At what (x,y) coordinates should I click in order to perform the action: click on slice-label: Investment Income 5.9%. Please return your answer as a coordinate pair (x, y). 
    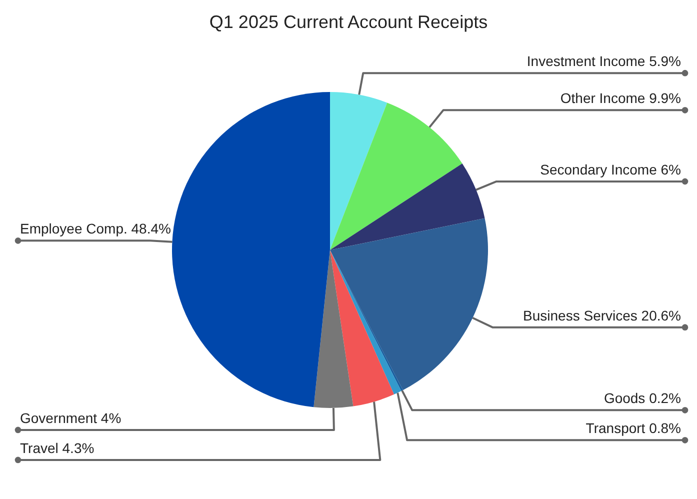
    Looking at the image, I should click on (603, 61).